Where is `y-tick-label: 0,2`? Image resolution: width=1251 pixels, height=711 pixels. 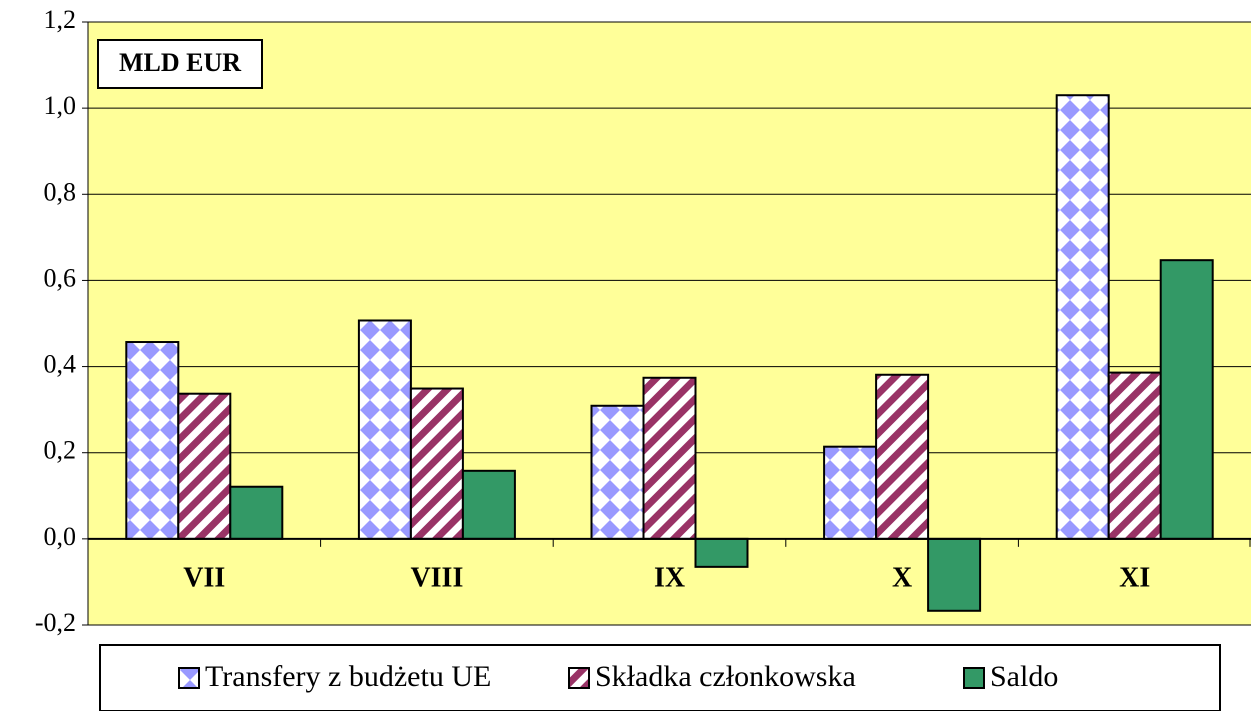
y-tick-label: 0,2 is located at coordinates (60, 450).